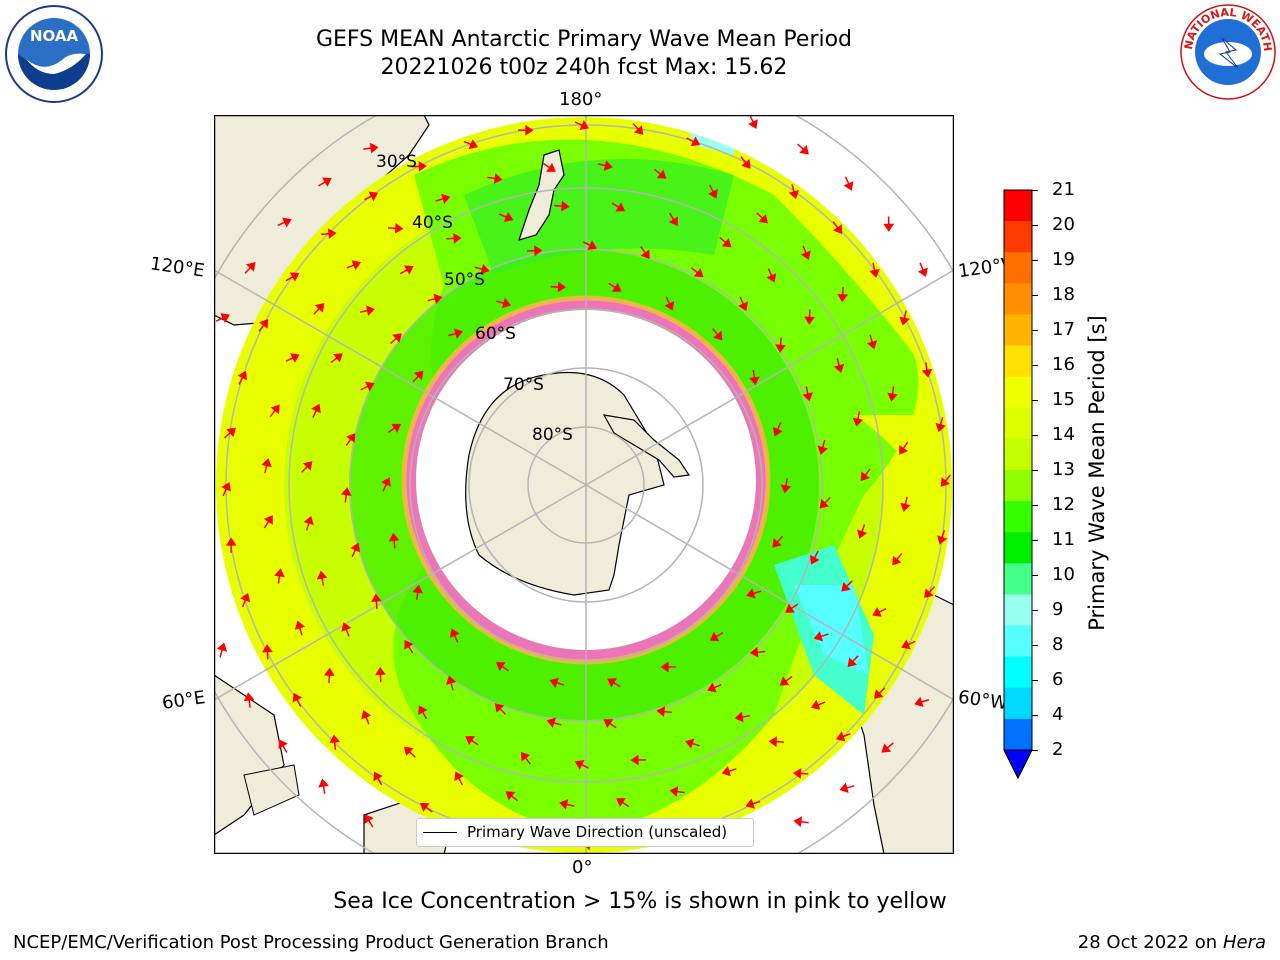 The width and height of the screenshot is (1280, 960). Describe the element at coordinates (432, 223) in the screenshot. I see `lat-label-40s: 40°S` at that location.